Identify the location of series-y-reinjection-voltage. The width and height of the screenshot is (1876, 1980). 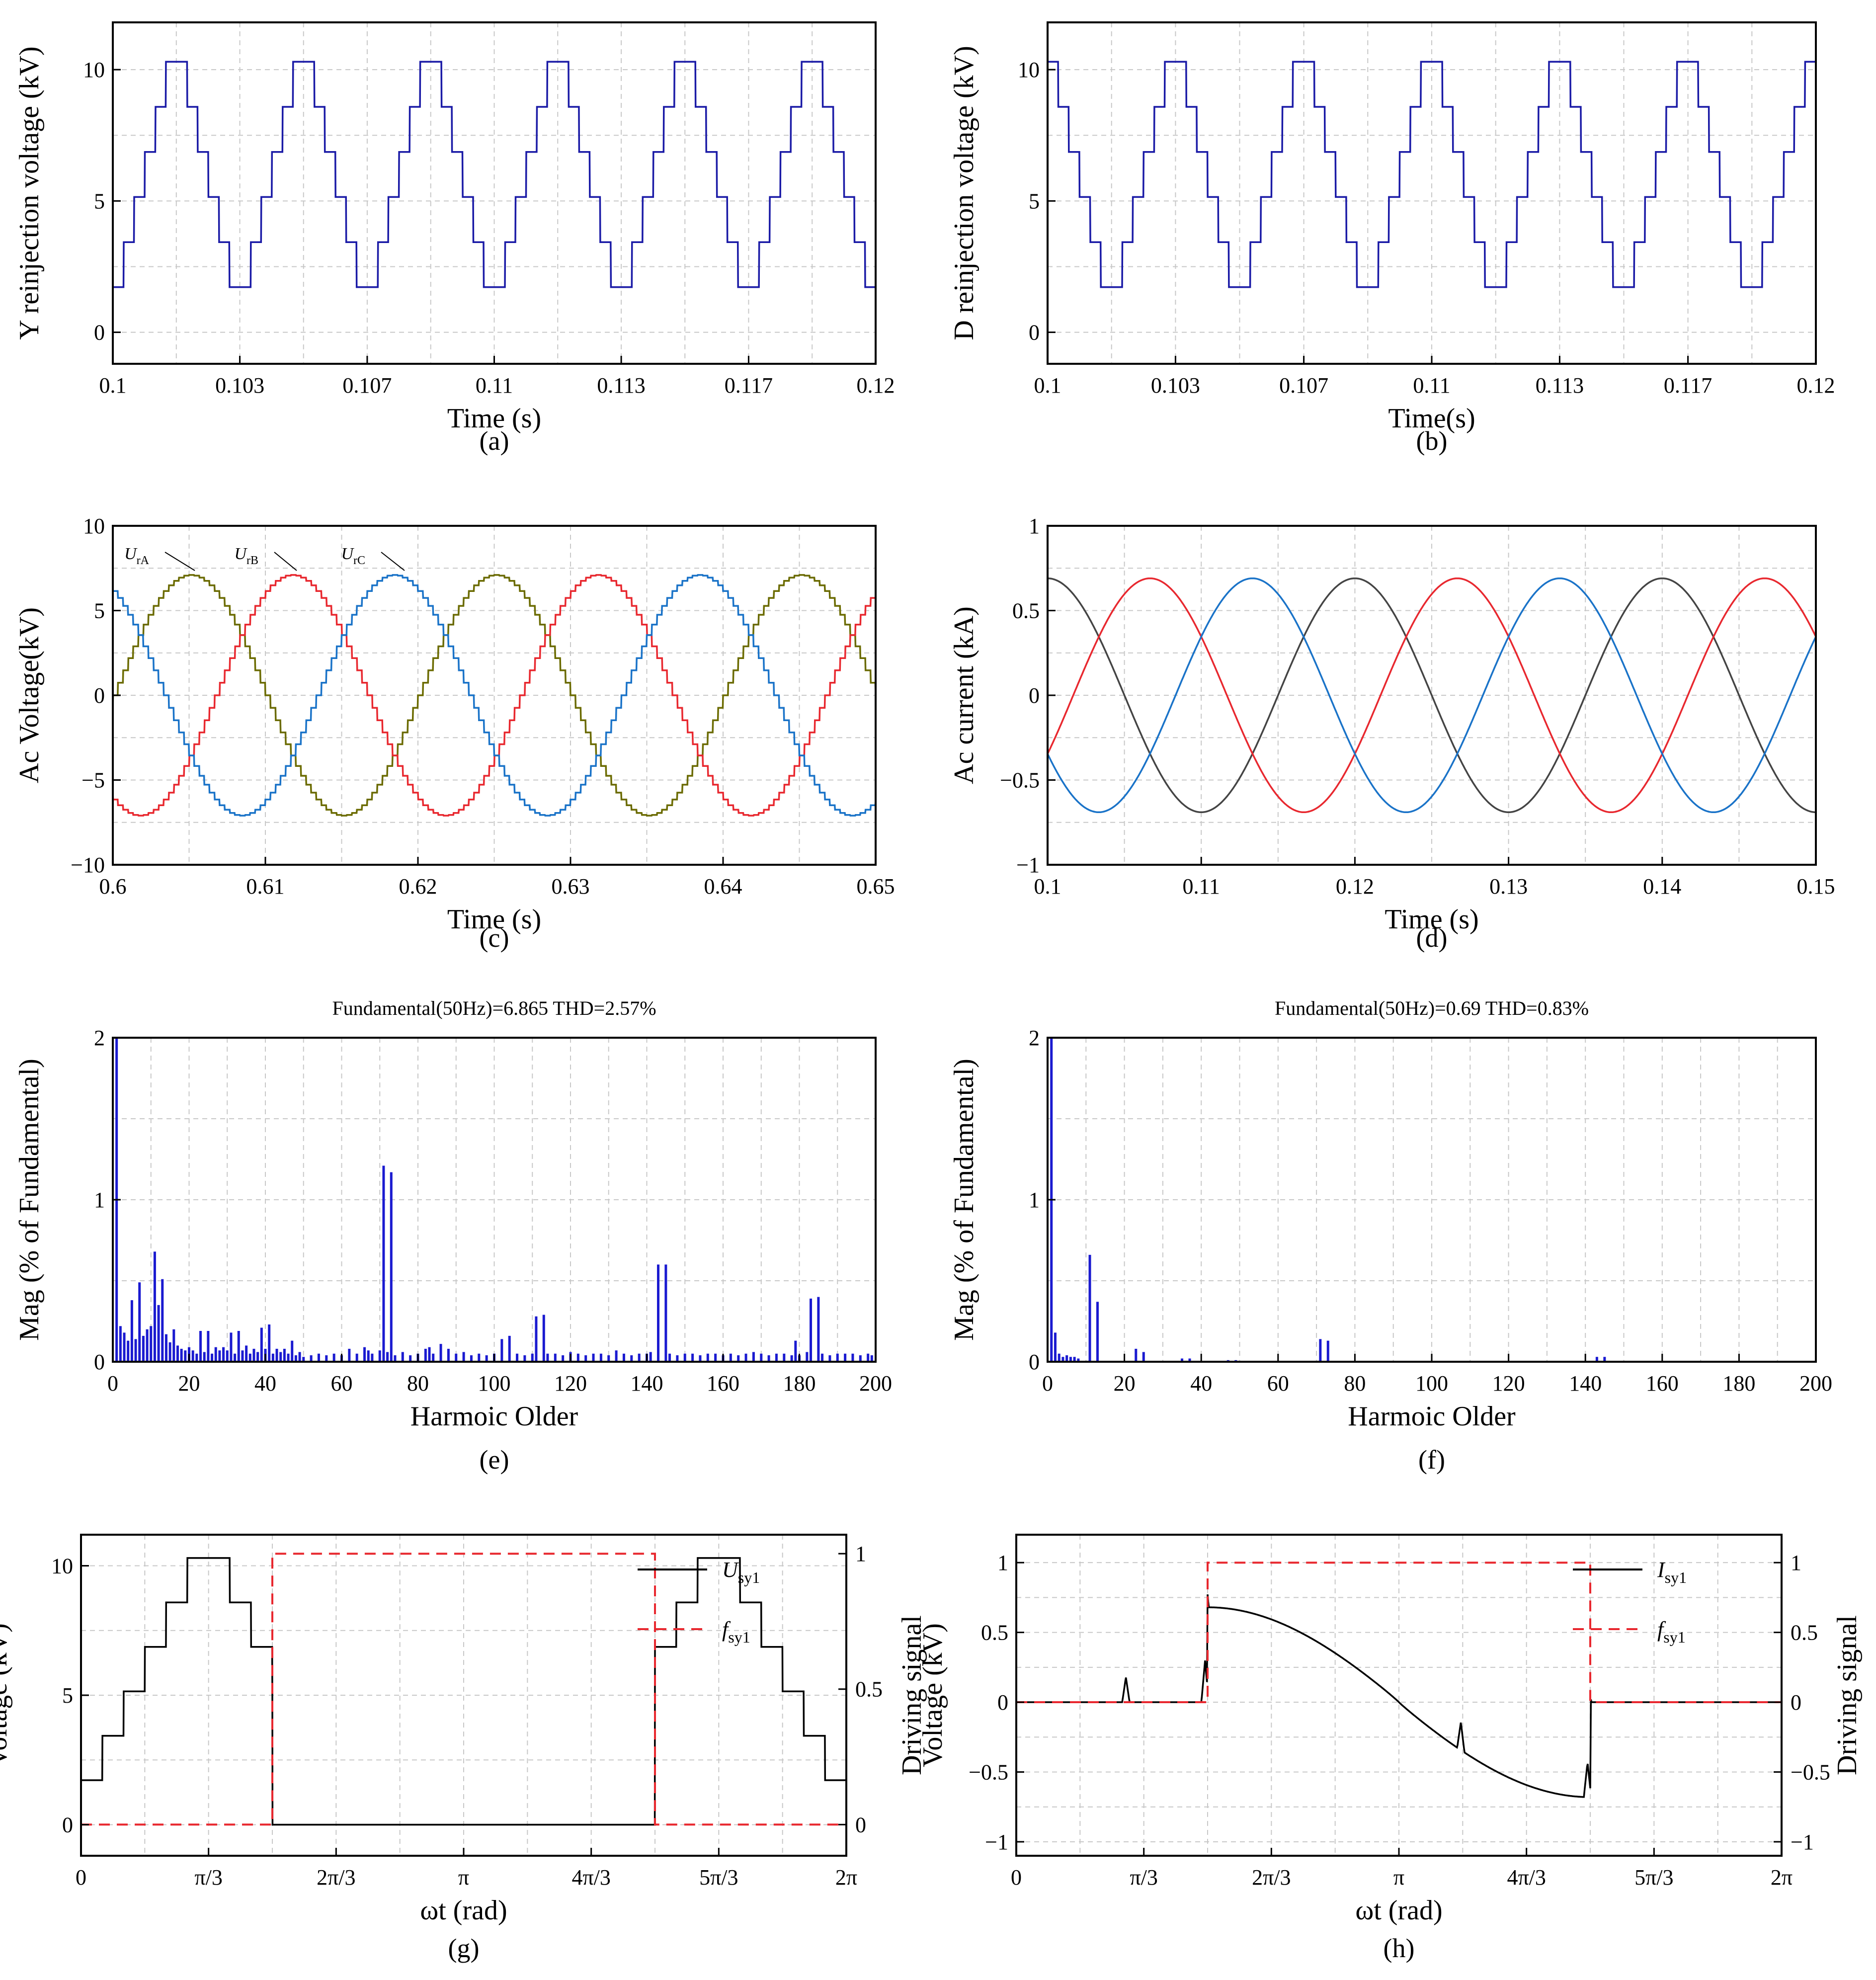
(494, 174).